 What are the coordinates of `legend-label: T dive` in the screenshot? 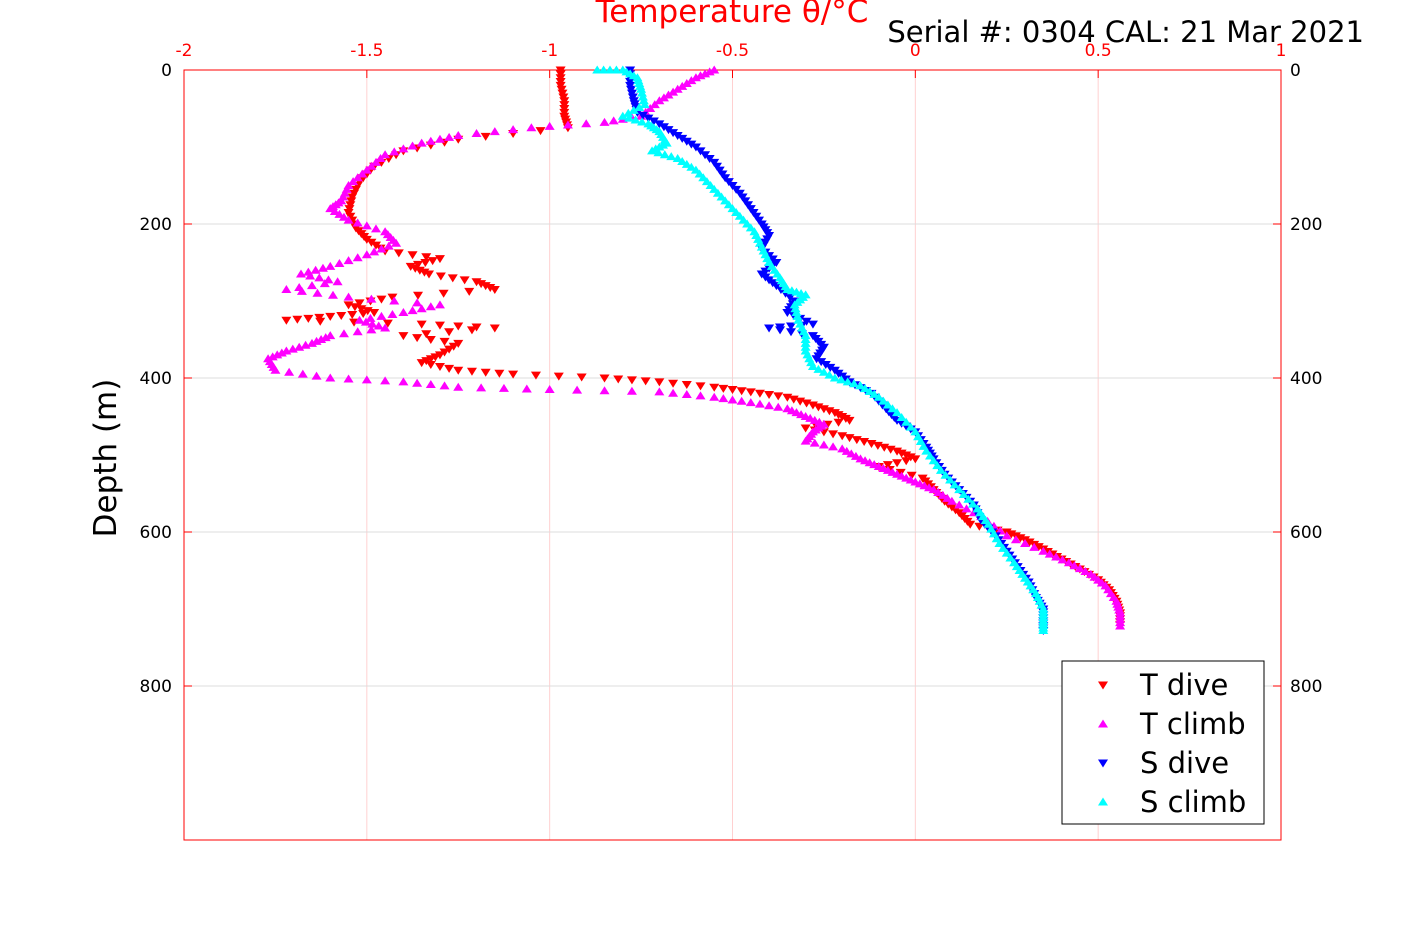 It's located at (1183, 685).